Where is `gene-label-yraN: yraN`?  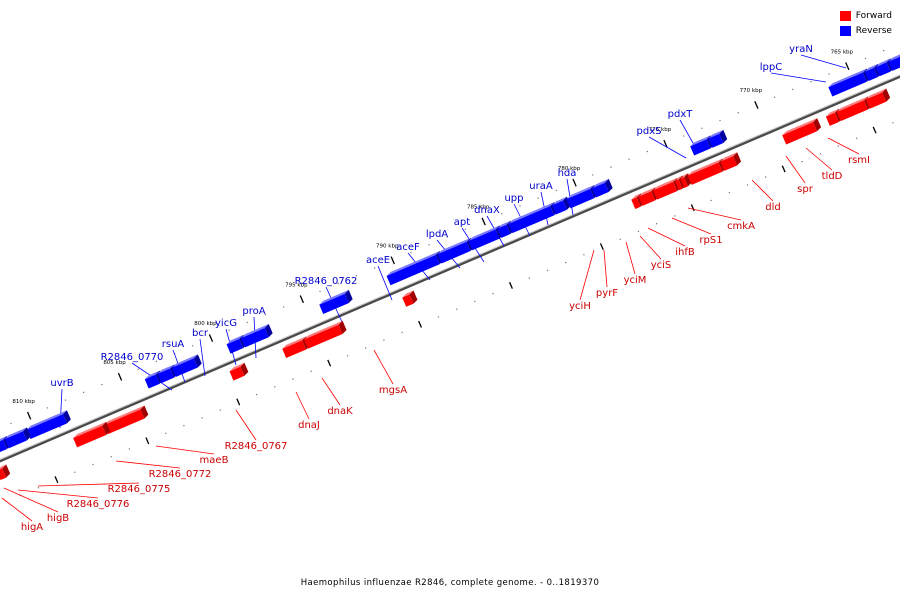 gene-label-yraN: yraN is located at coordinates (801, 49).